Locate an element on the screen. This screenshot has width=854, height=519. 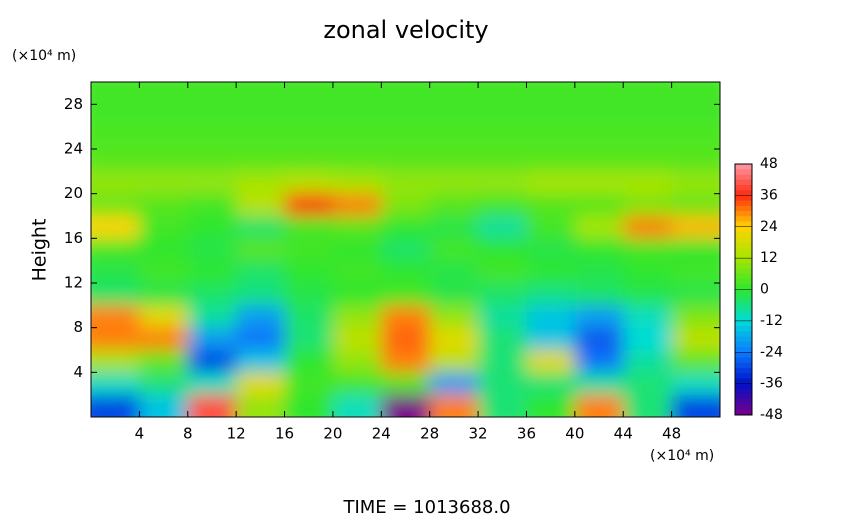
y-tick-label: 24 is located at coordinates (73, 149).